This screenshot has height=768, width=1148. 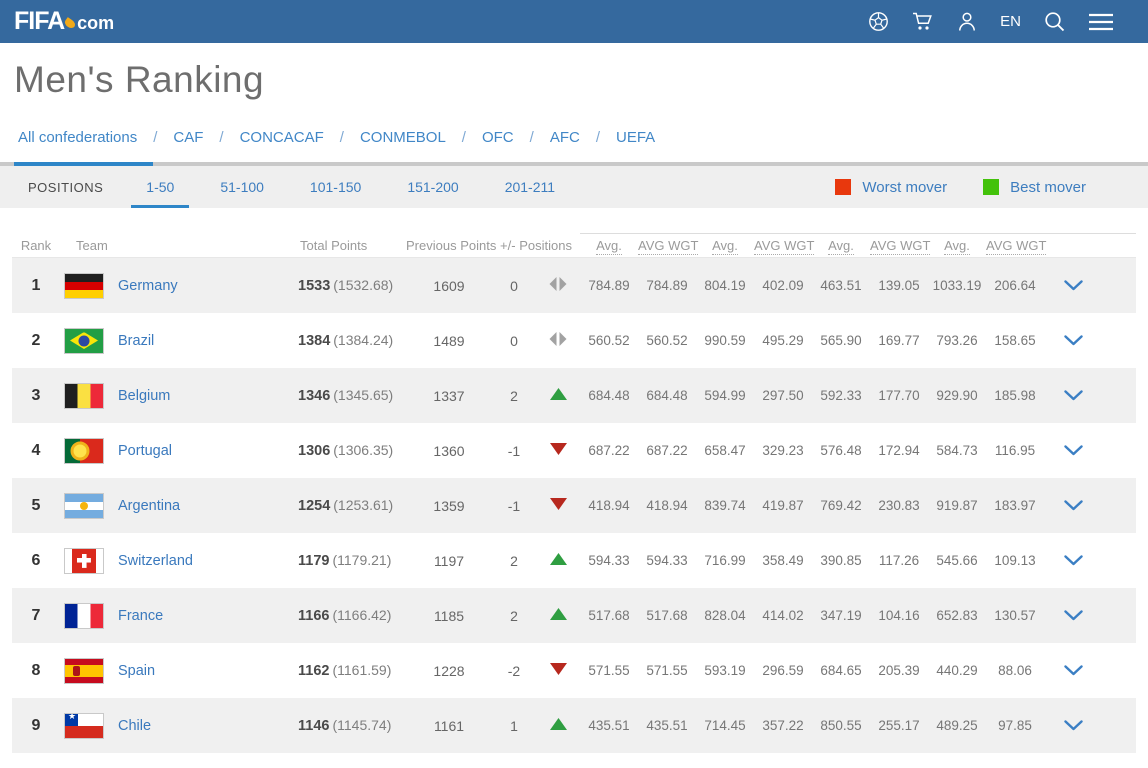 What do you see at coordinates (725, 725) in the screenshot?
I see `stat-value: 714.45` at bounding box center [725, 725].